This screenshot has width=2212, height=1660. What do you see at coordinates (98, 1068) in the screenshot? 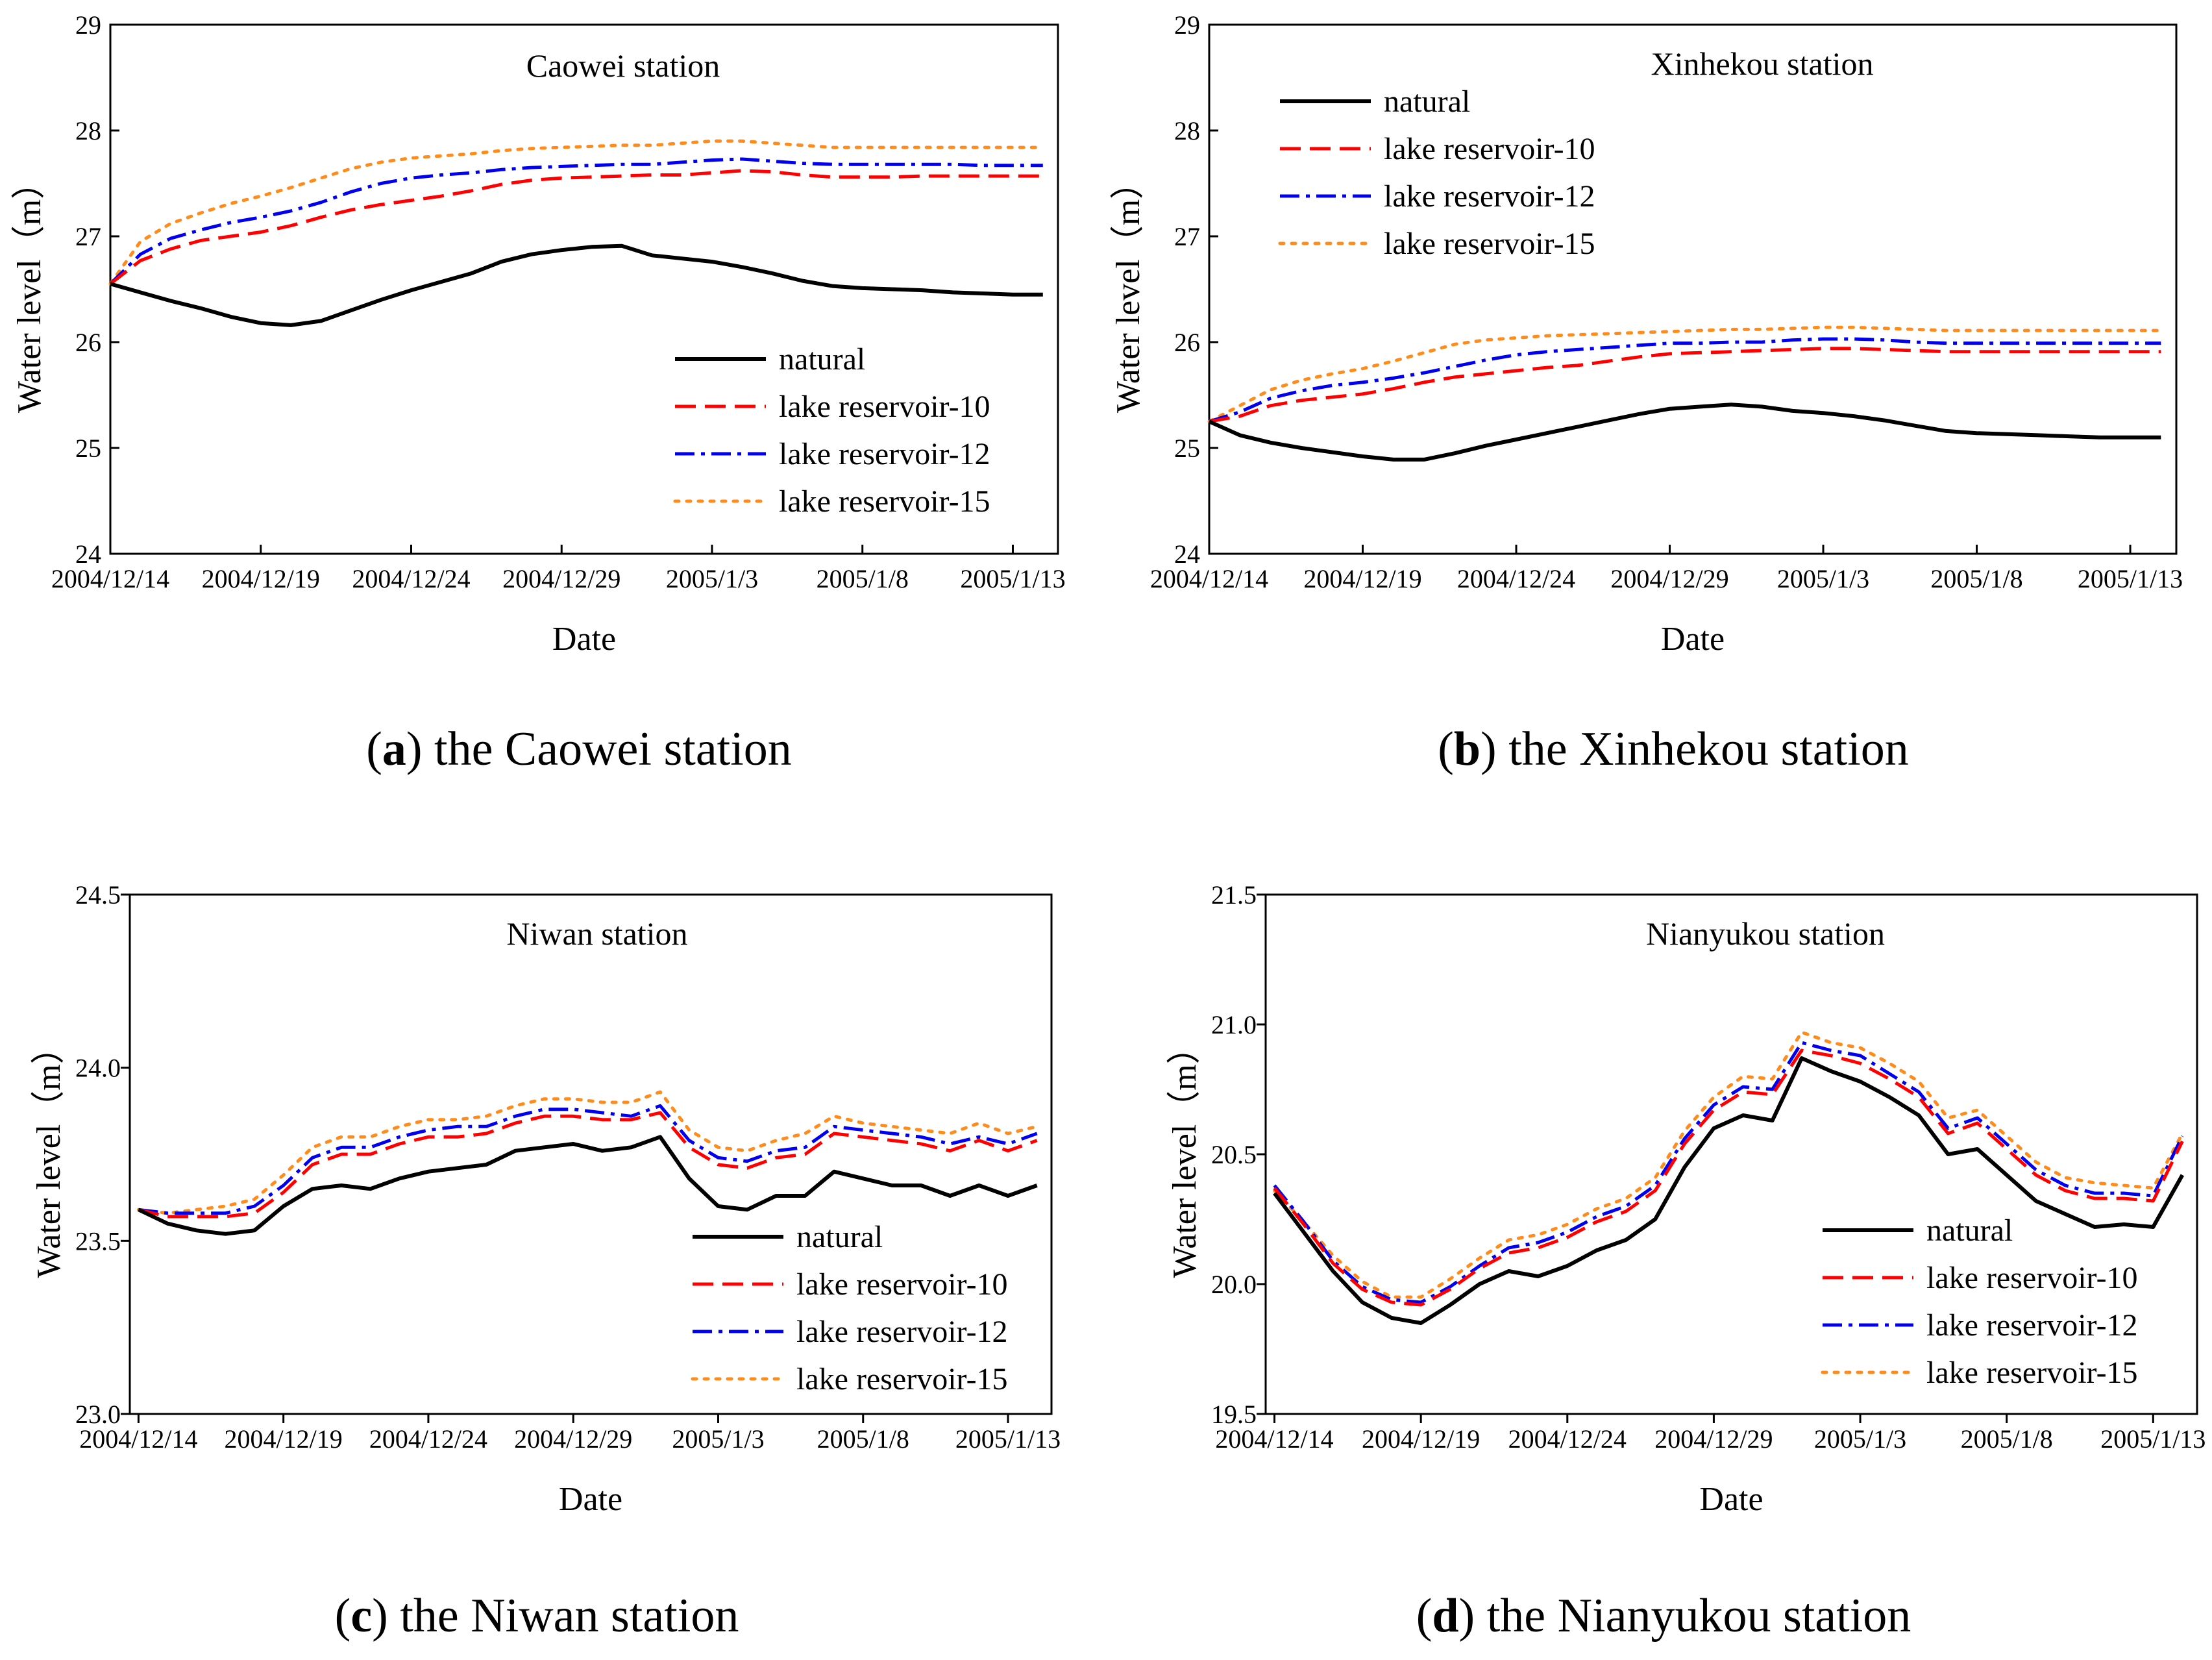
I see `y-tick-label: 24.0` at bounding box center [98, 1068].